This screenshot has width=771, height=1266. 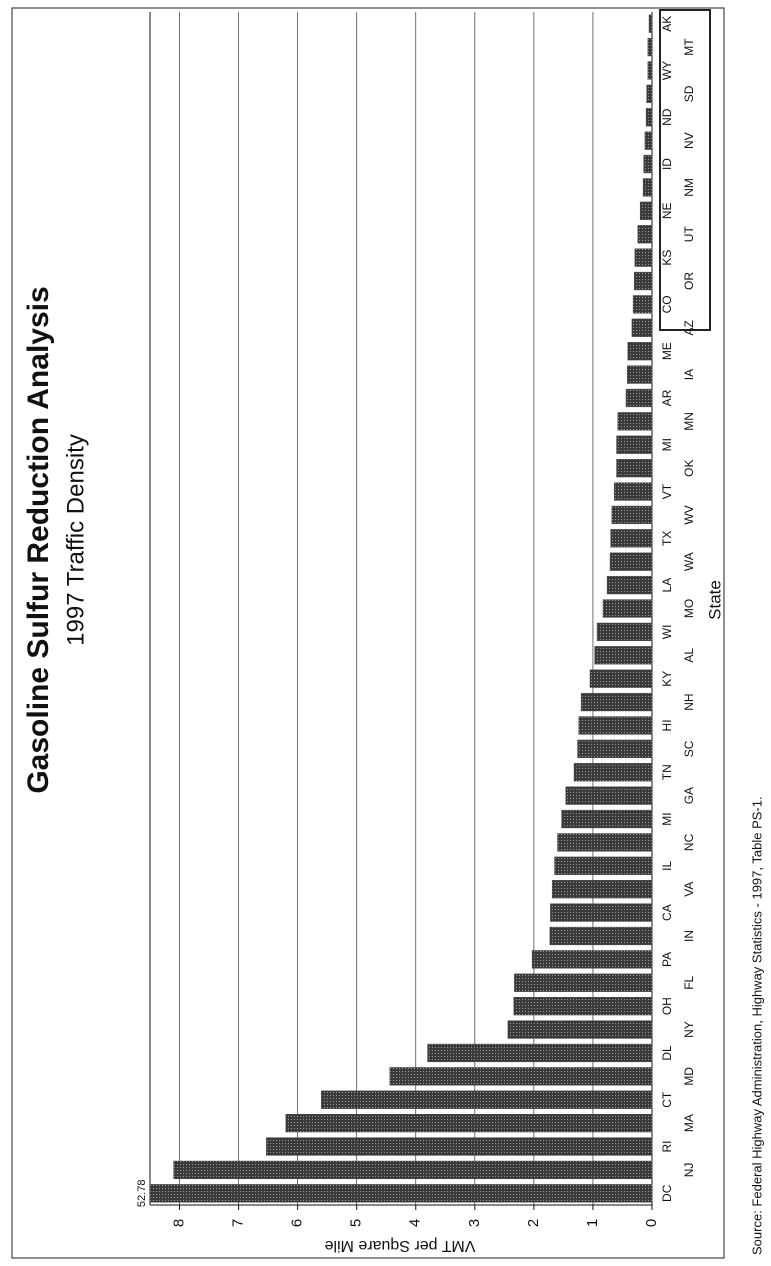 What do you see at coordinates (689, 889) in the screenshot?
I see `x-tick-label: VA` at bounding box center [689, 889].